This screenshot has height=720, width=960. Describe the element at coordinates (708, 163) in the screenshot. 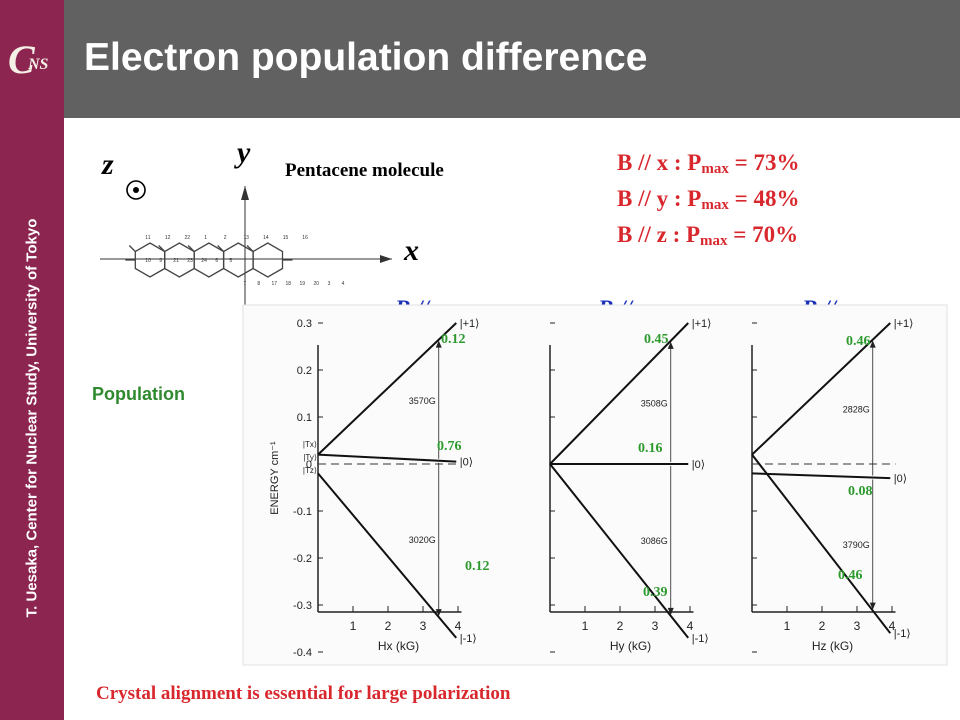

I see `pmax-x: B // x : Pmax = 73%` at that location.